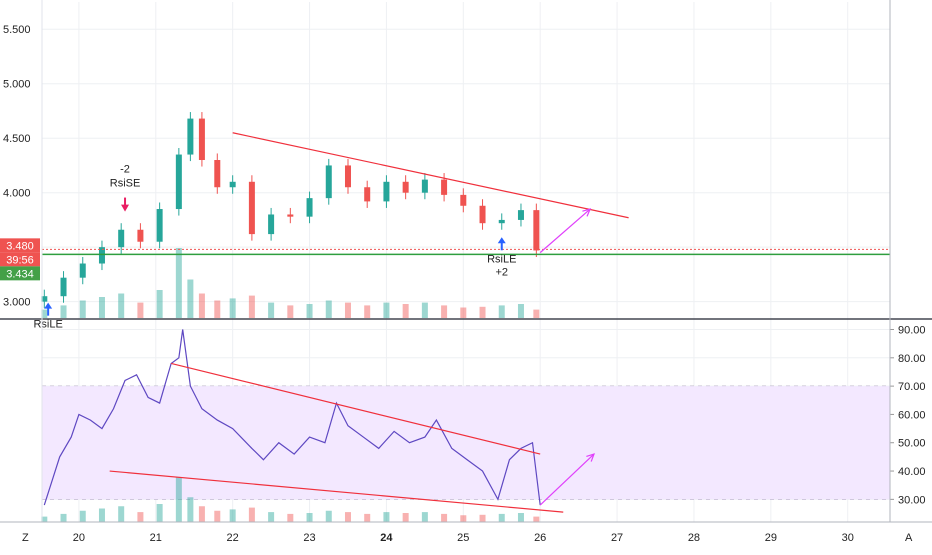 This screenshot has height=555, width=932. I want to click on rsi-tick-label: 50.00, so click(912, 444).